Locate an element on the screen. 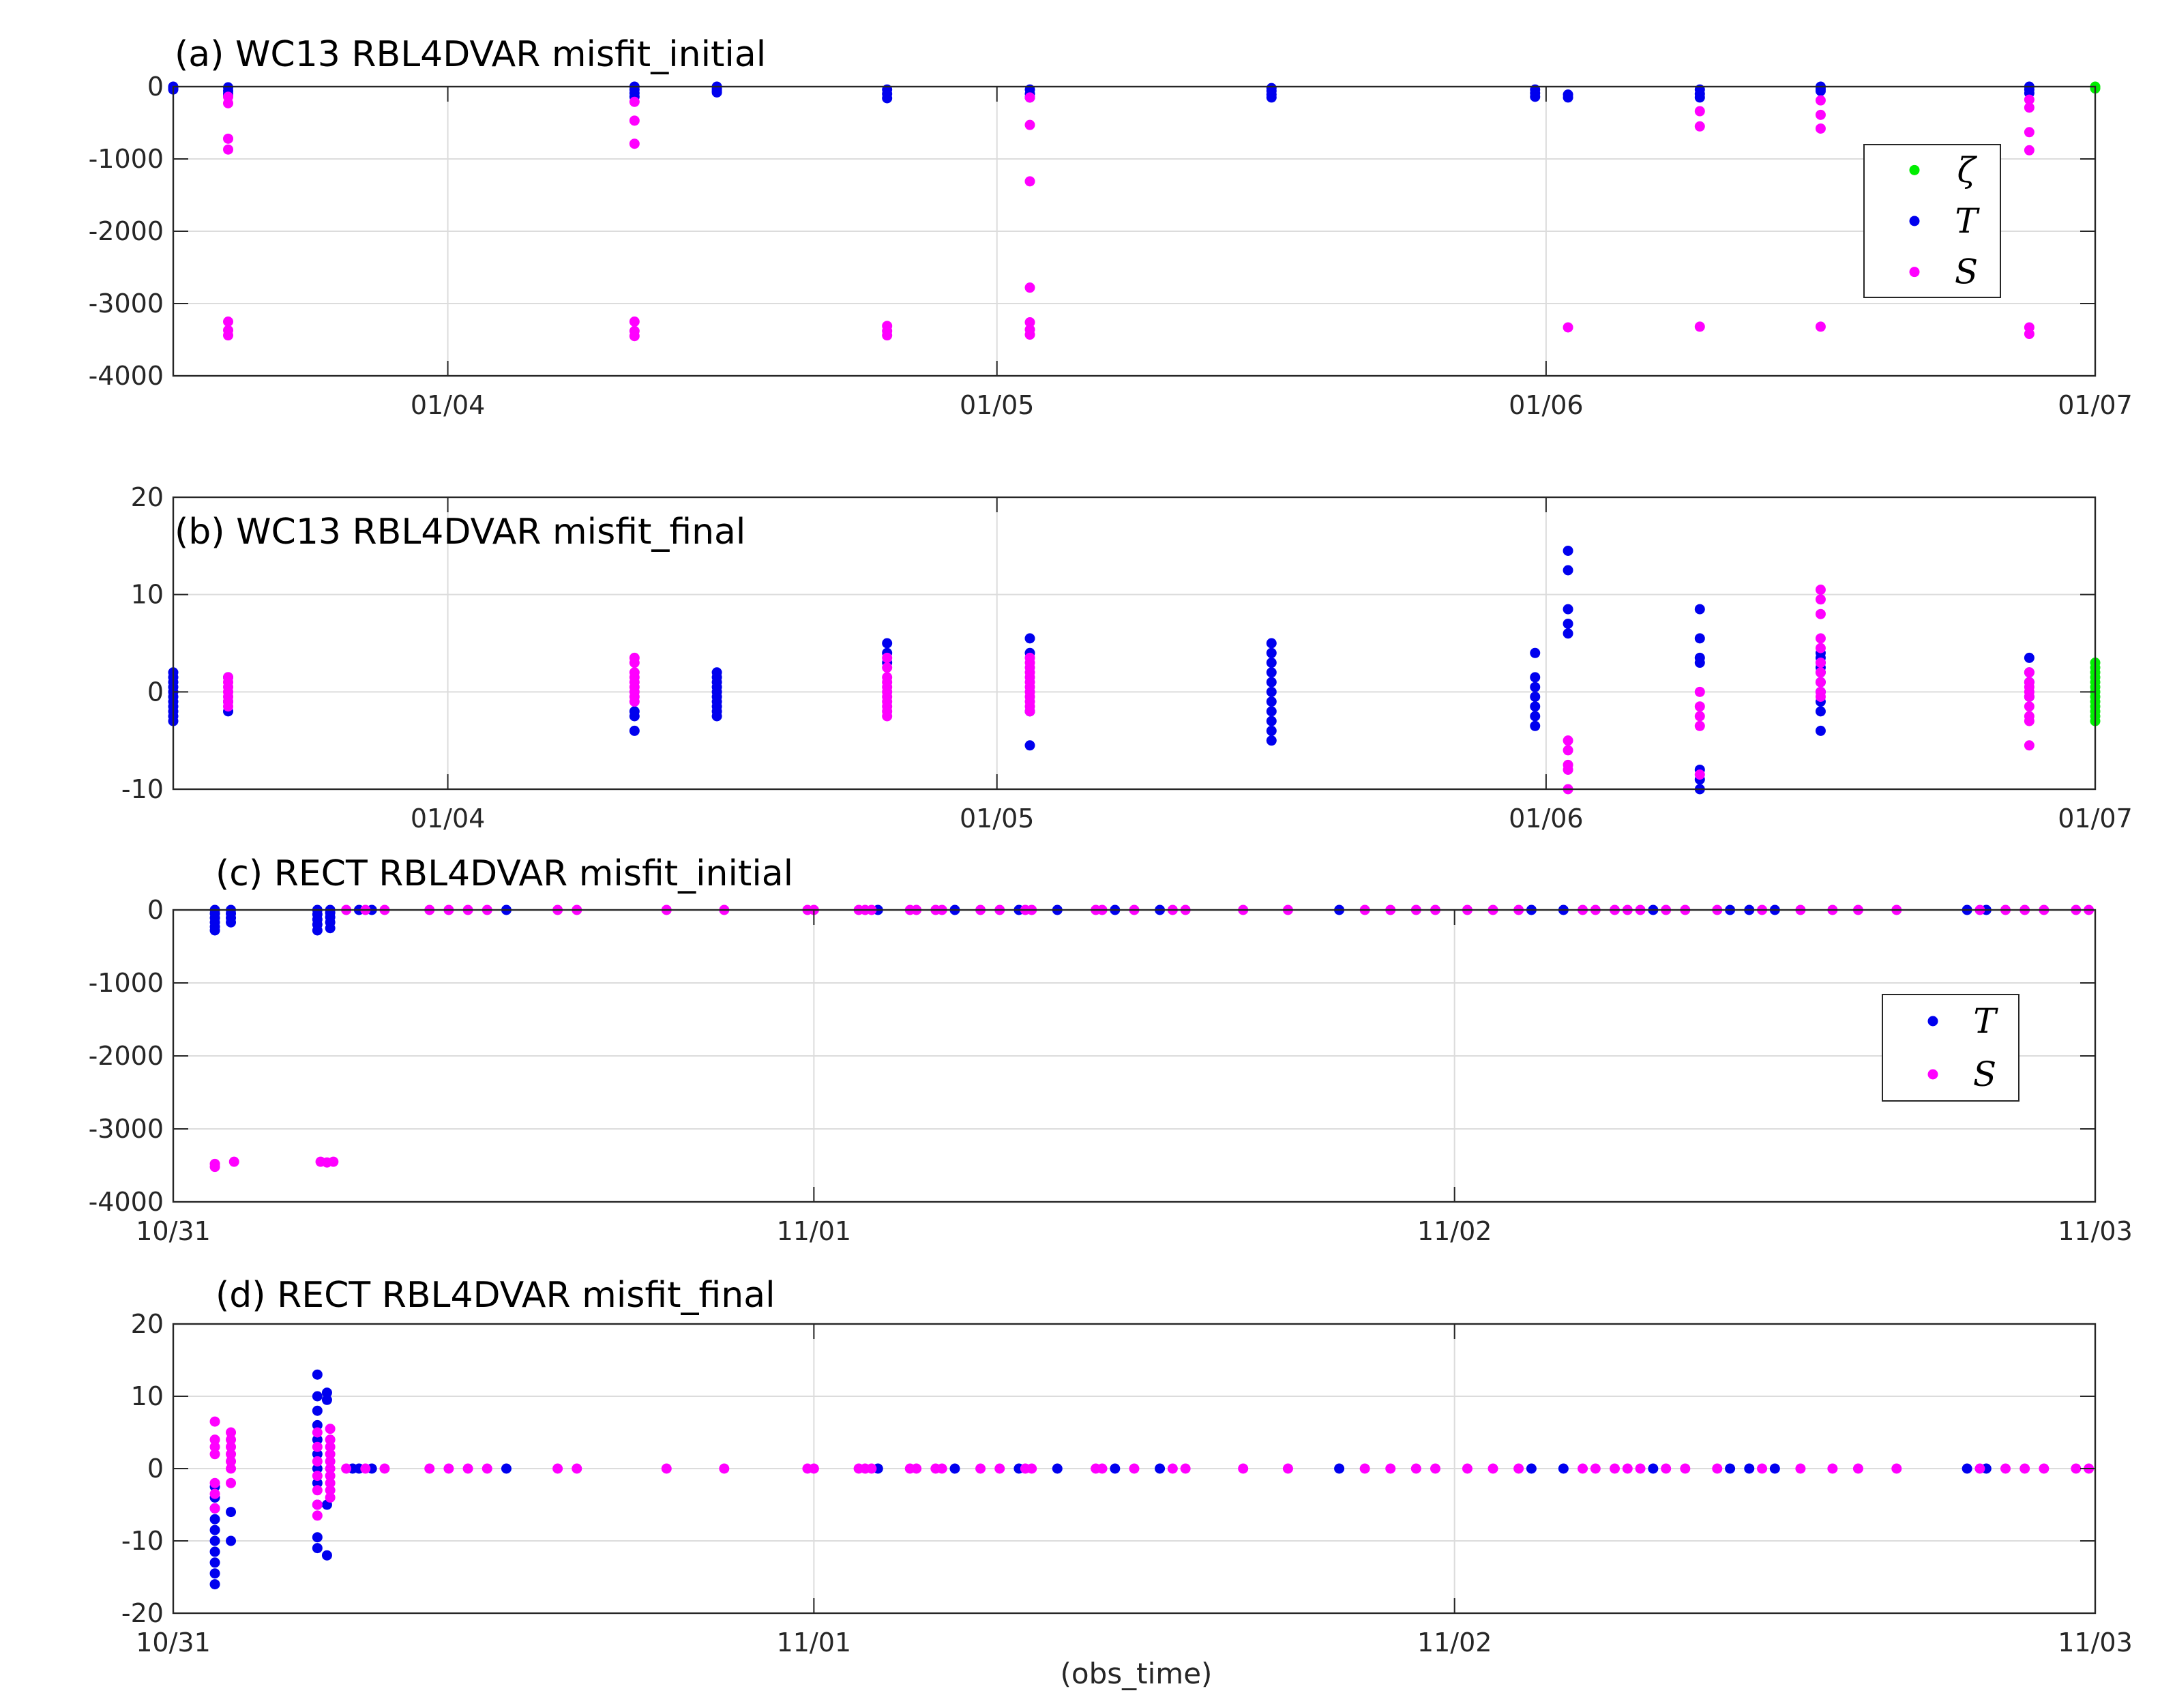  x-tick-label: 01/05 is located at coordinates (997, 405).